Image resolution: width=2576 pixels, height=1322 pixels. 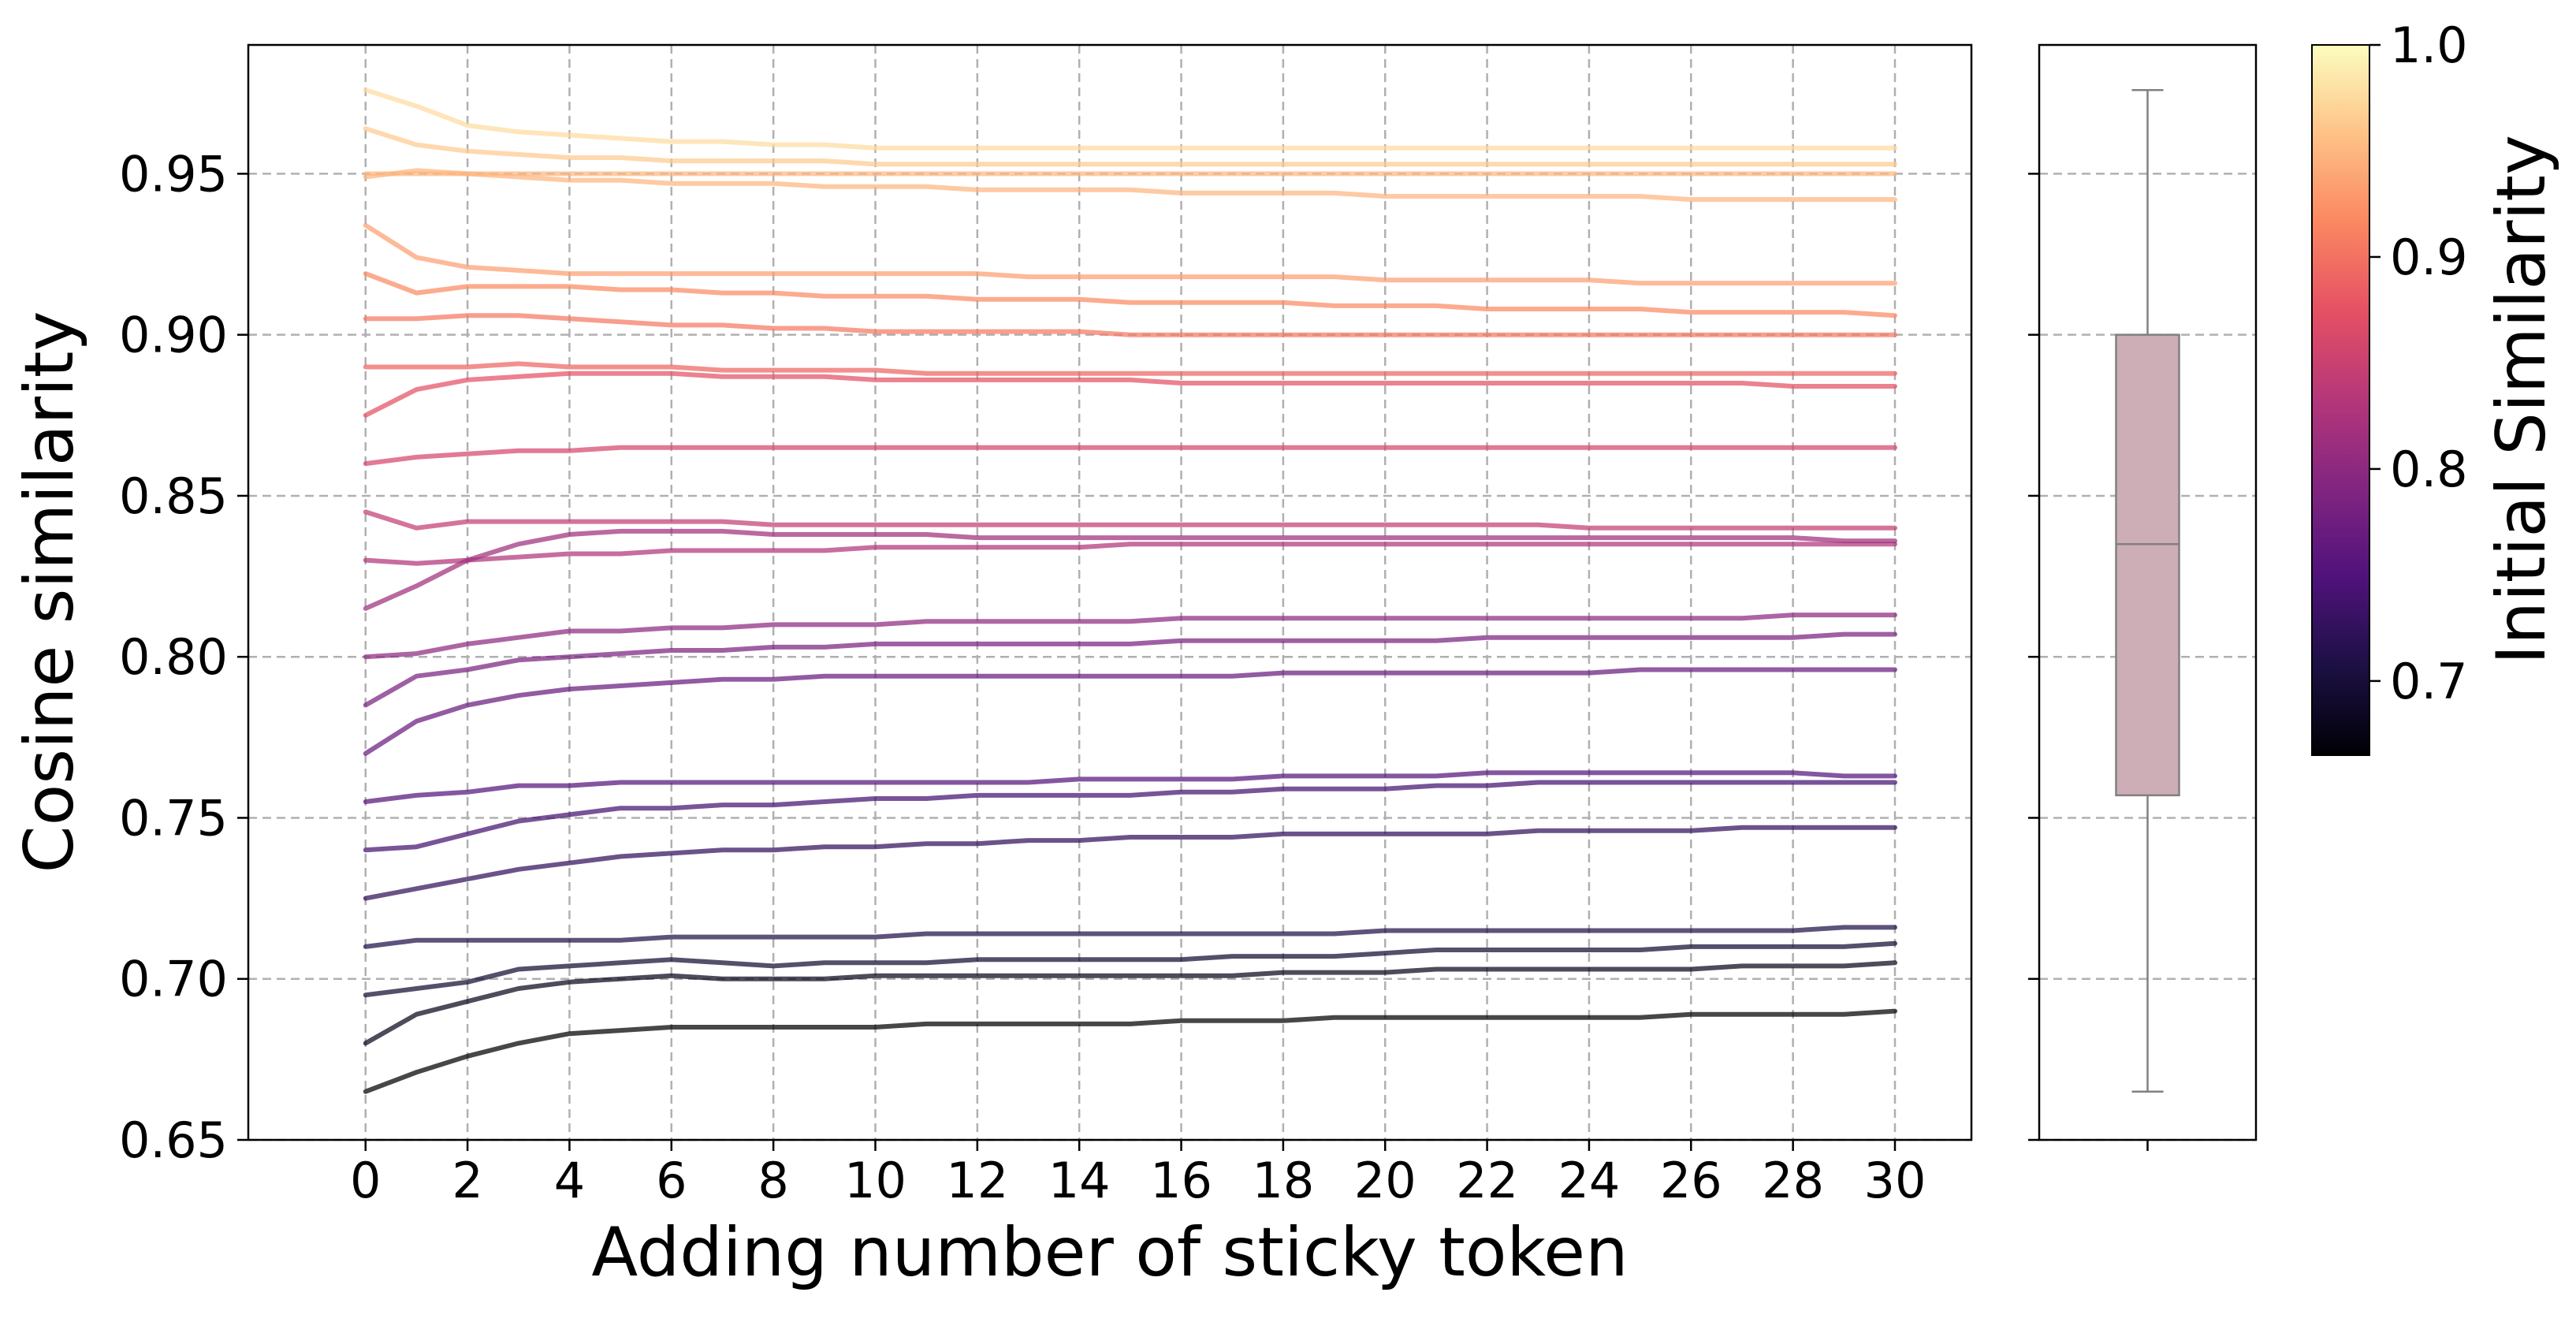 I want to click on x-tick-label: 0, so click(x=365, y=1180).